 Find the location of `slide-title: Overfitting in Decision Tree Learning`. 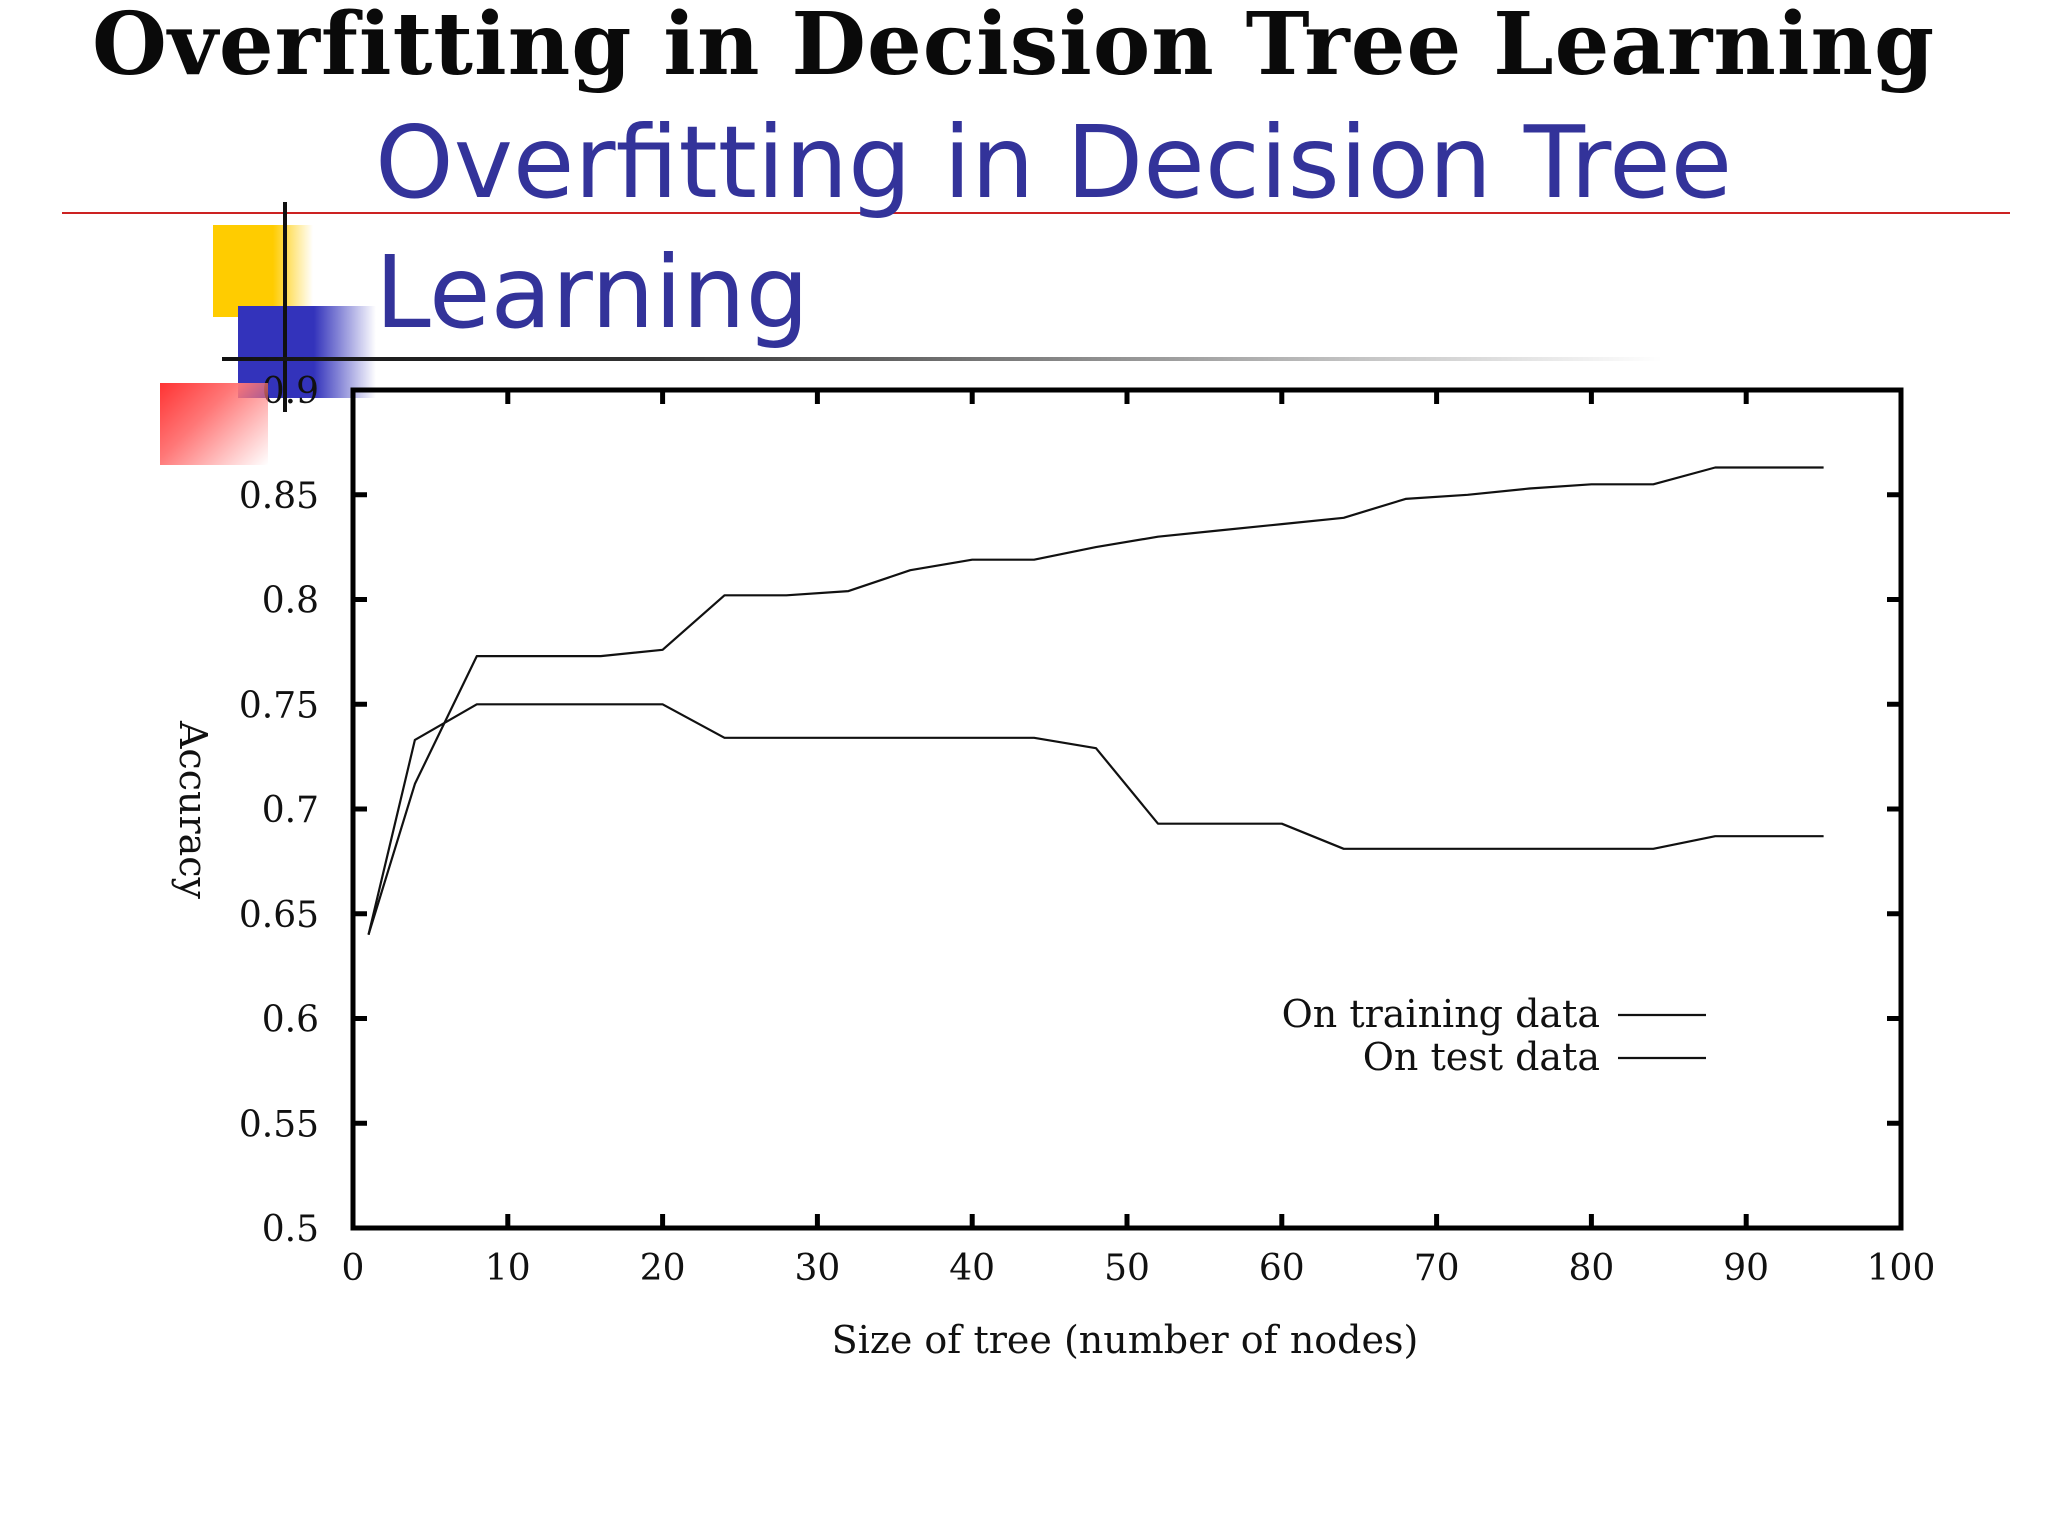

slide-title: Overfitting in Decision Tree Learning is located at coordinates (1054, 227).